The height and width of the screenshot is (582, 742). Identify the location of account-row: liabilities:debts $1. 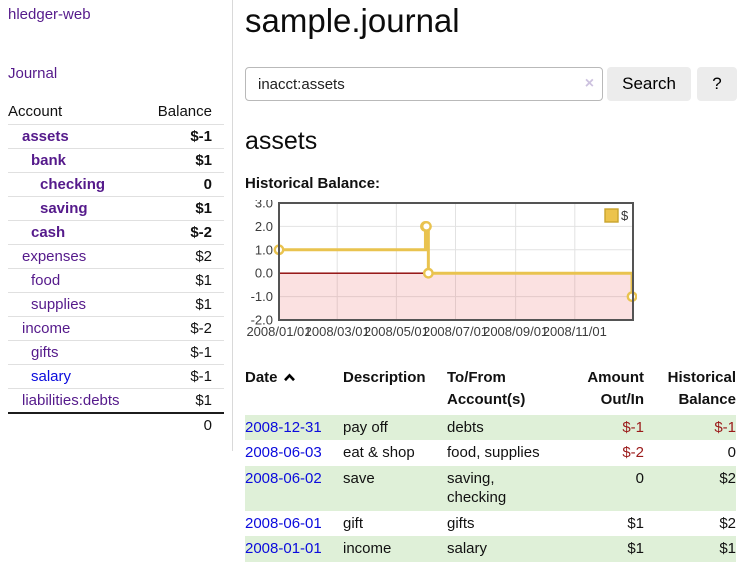
(116, 400).